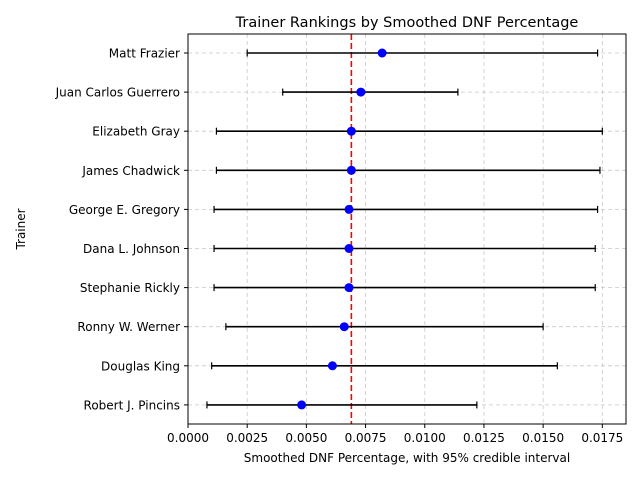  What do you see at coordinates (132, 405) in the screenshot?
I see `y-tick-label: Robert J. Pincins` at bounding box center [132, 405].